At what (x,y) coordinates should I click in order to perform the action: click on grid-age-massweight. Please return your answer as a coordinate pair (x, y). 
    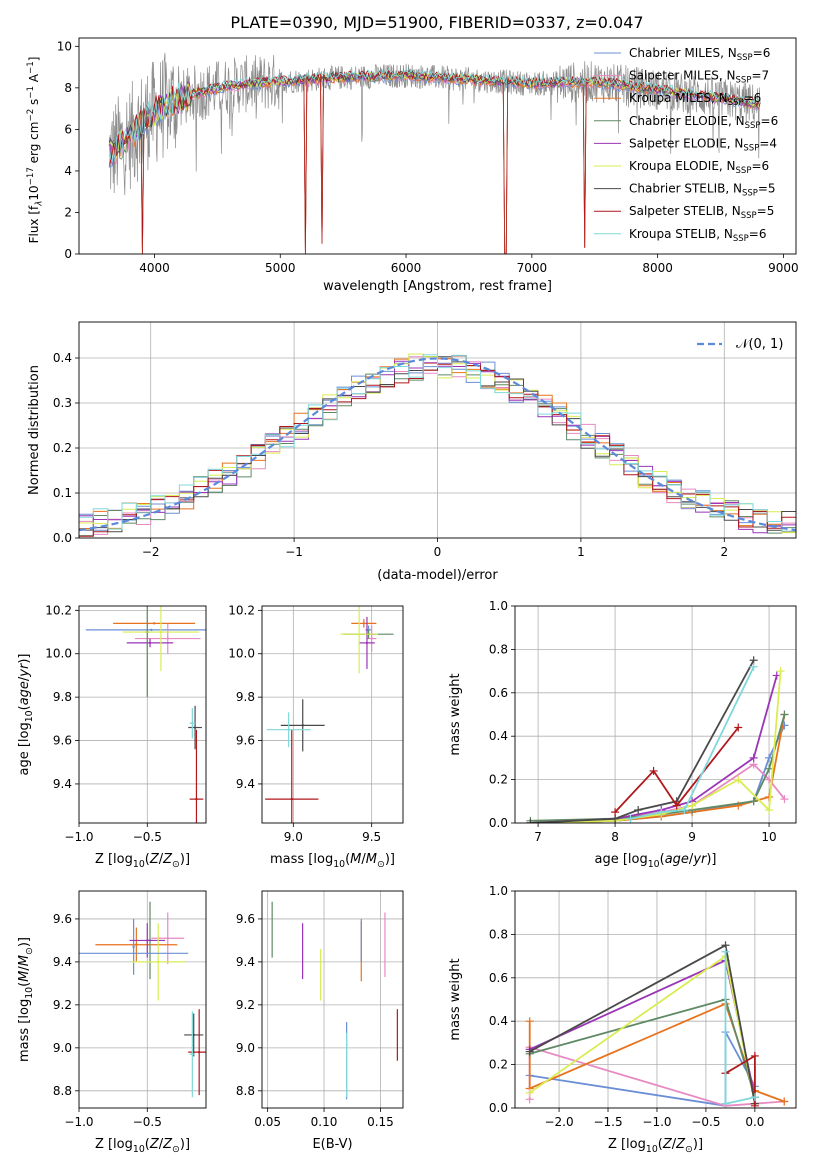
    Looking at the image, I should click on (655, 714).